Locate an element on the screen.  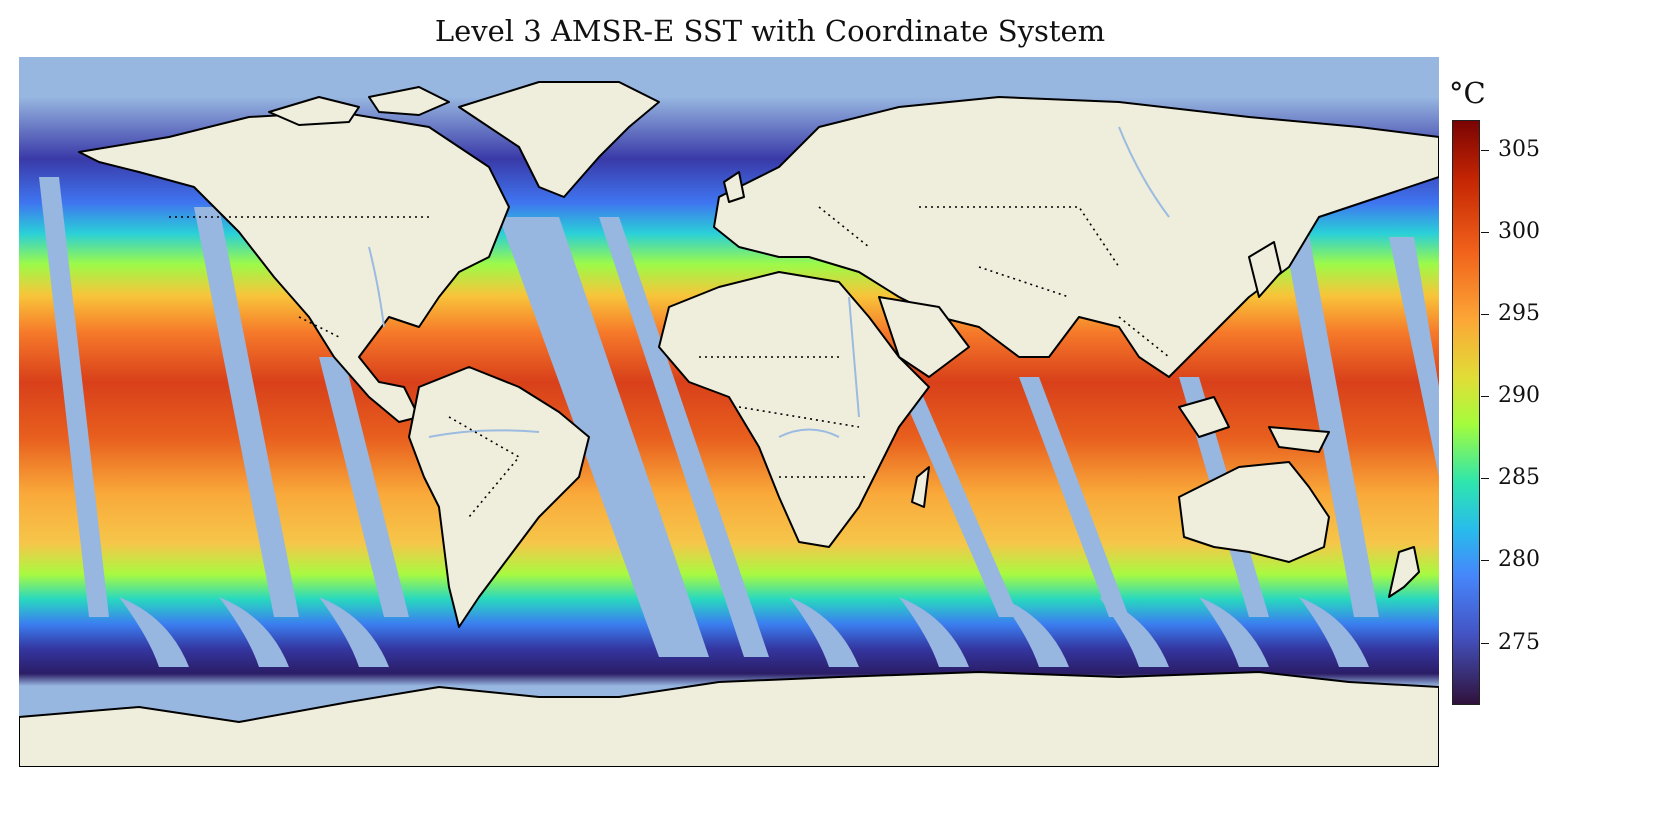
river-yenisei is located at coordinates (1144, 172).